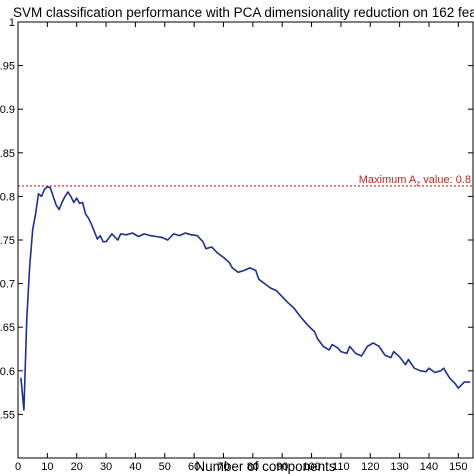 This screenshot has height=474, width=474. What do you see at coordinates (265, 466) in the screenshot?
I see `x-axis-label: Number of components` at bounding box center [265, 466].